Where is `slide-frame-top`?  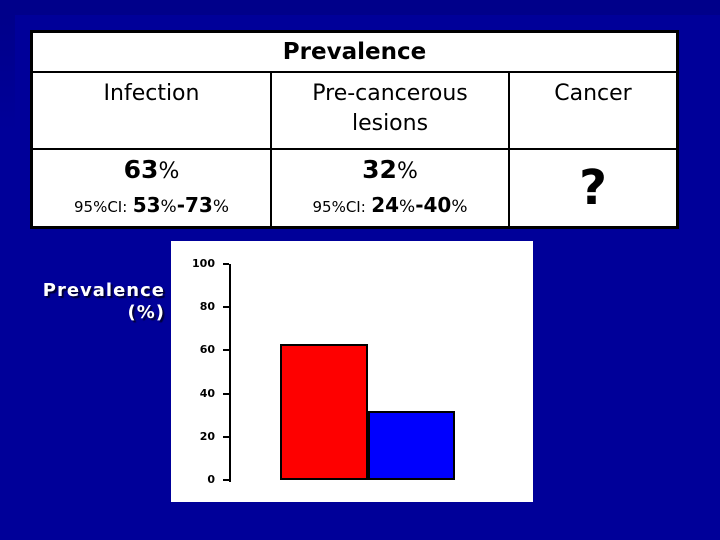
slide-frame-top is located at coordinates (360, 7).